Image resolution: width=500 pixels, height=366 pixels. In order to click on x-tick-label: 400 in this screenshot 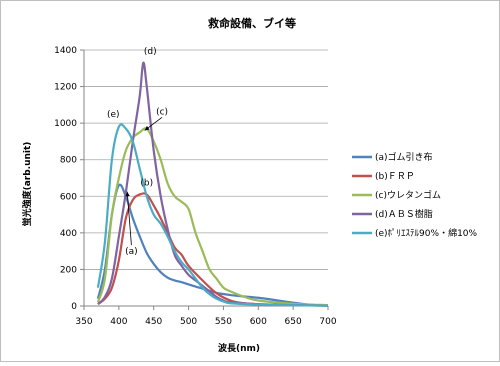, I will do `click(118, 322)`.